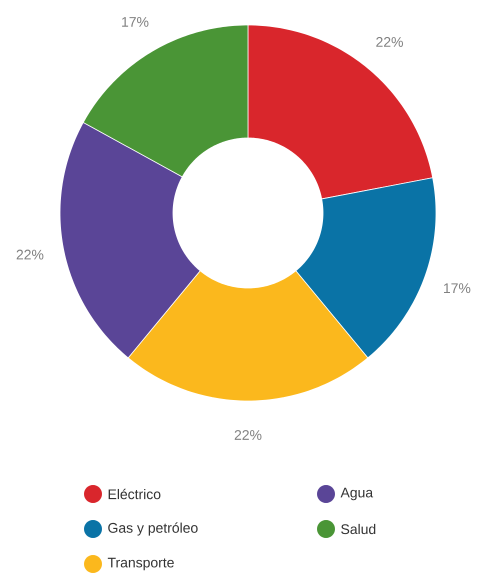 The width and height of the screenshot is (494, 575). What do you see at coordinates (153, 529) in the screenshot?
I see `legend-label: Gas y petróleo` at bounding box center [153, 529].